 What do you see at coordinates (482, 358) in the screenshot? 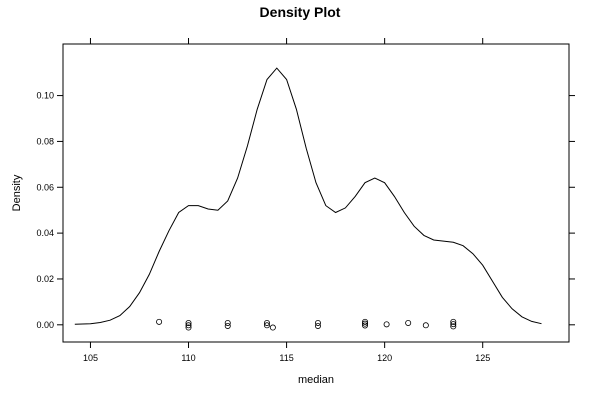
I see `x-tick-label: 125` at bounding box center [482, 358].